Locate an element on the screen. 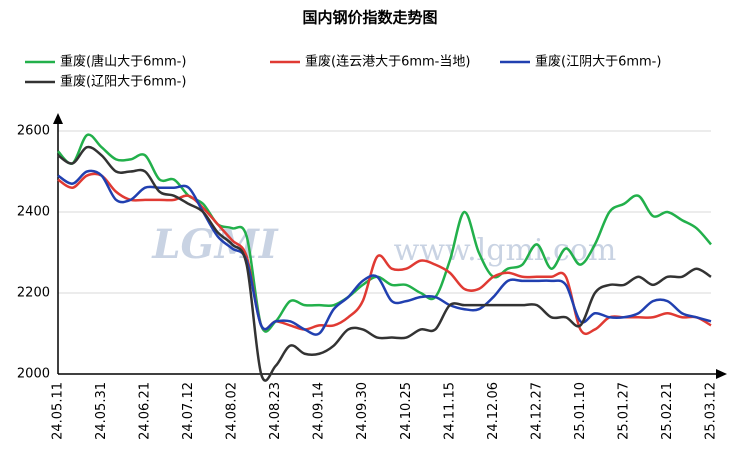 Image resolution: width=741 pixels, height=475 pixels. x-tick-label: 24.07.12 is located at coordinates (188, 411).